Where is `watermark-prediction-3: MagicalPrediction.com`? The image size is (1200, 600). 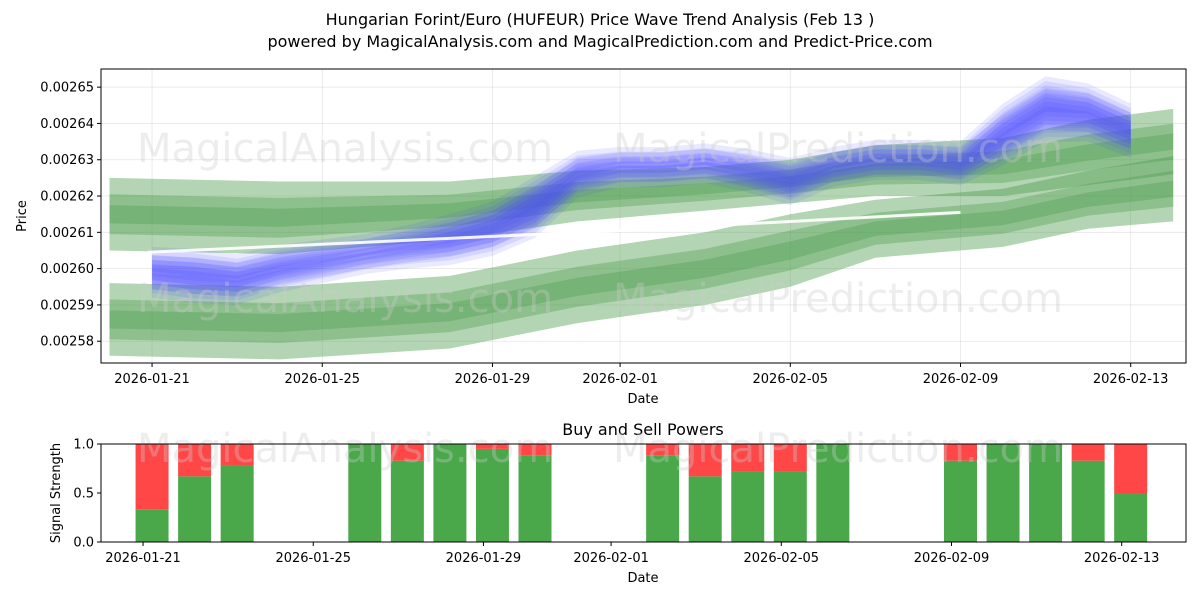
watermark-prediction-3: MagicalPrediction.com is located at coordinates (838, 449).